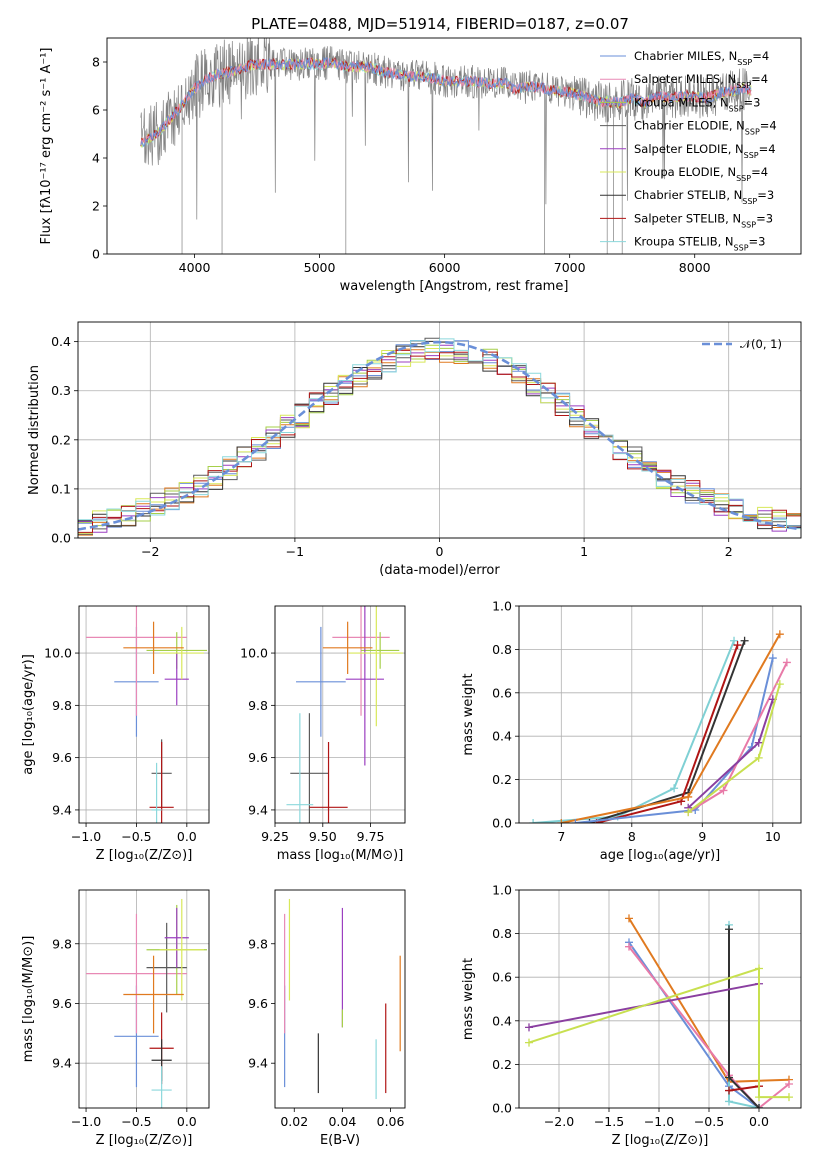 The width and height of the screenshot is (819, 1170). I want to click on y-tick-label: 0.1, so click(61, 488).